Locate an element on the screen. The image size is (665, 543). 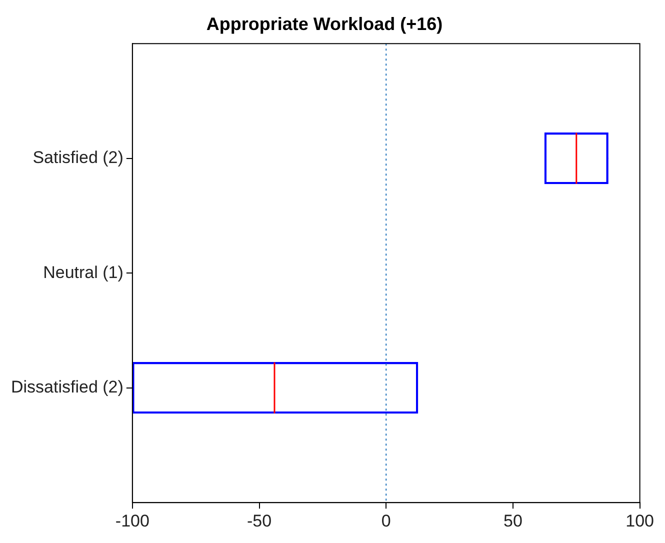
y-tick-label: Dissatisfied (2) is located at coordinates (67, 387).